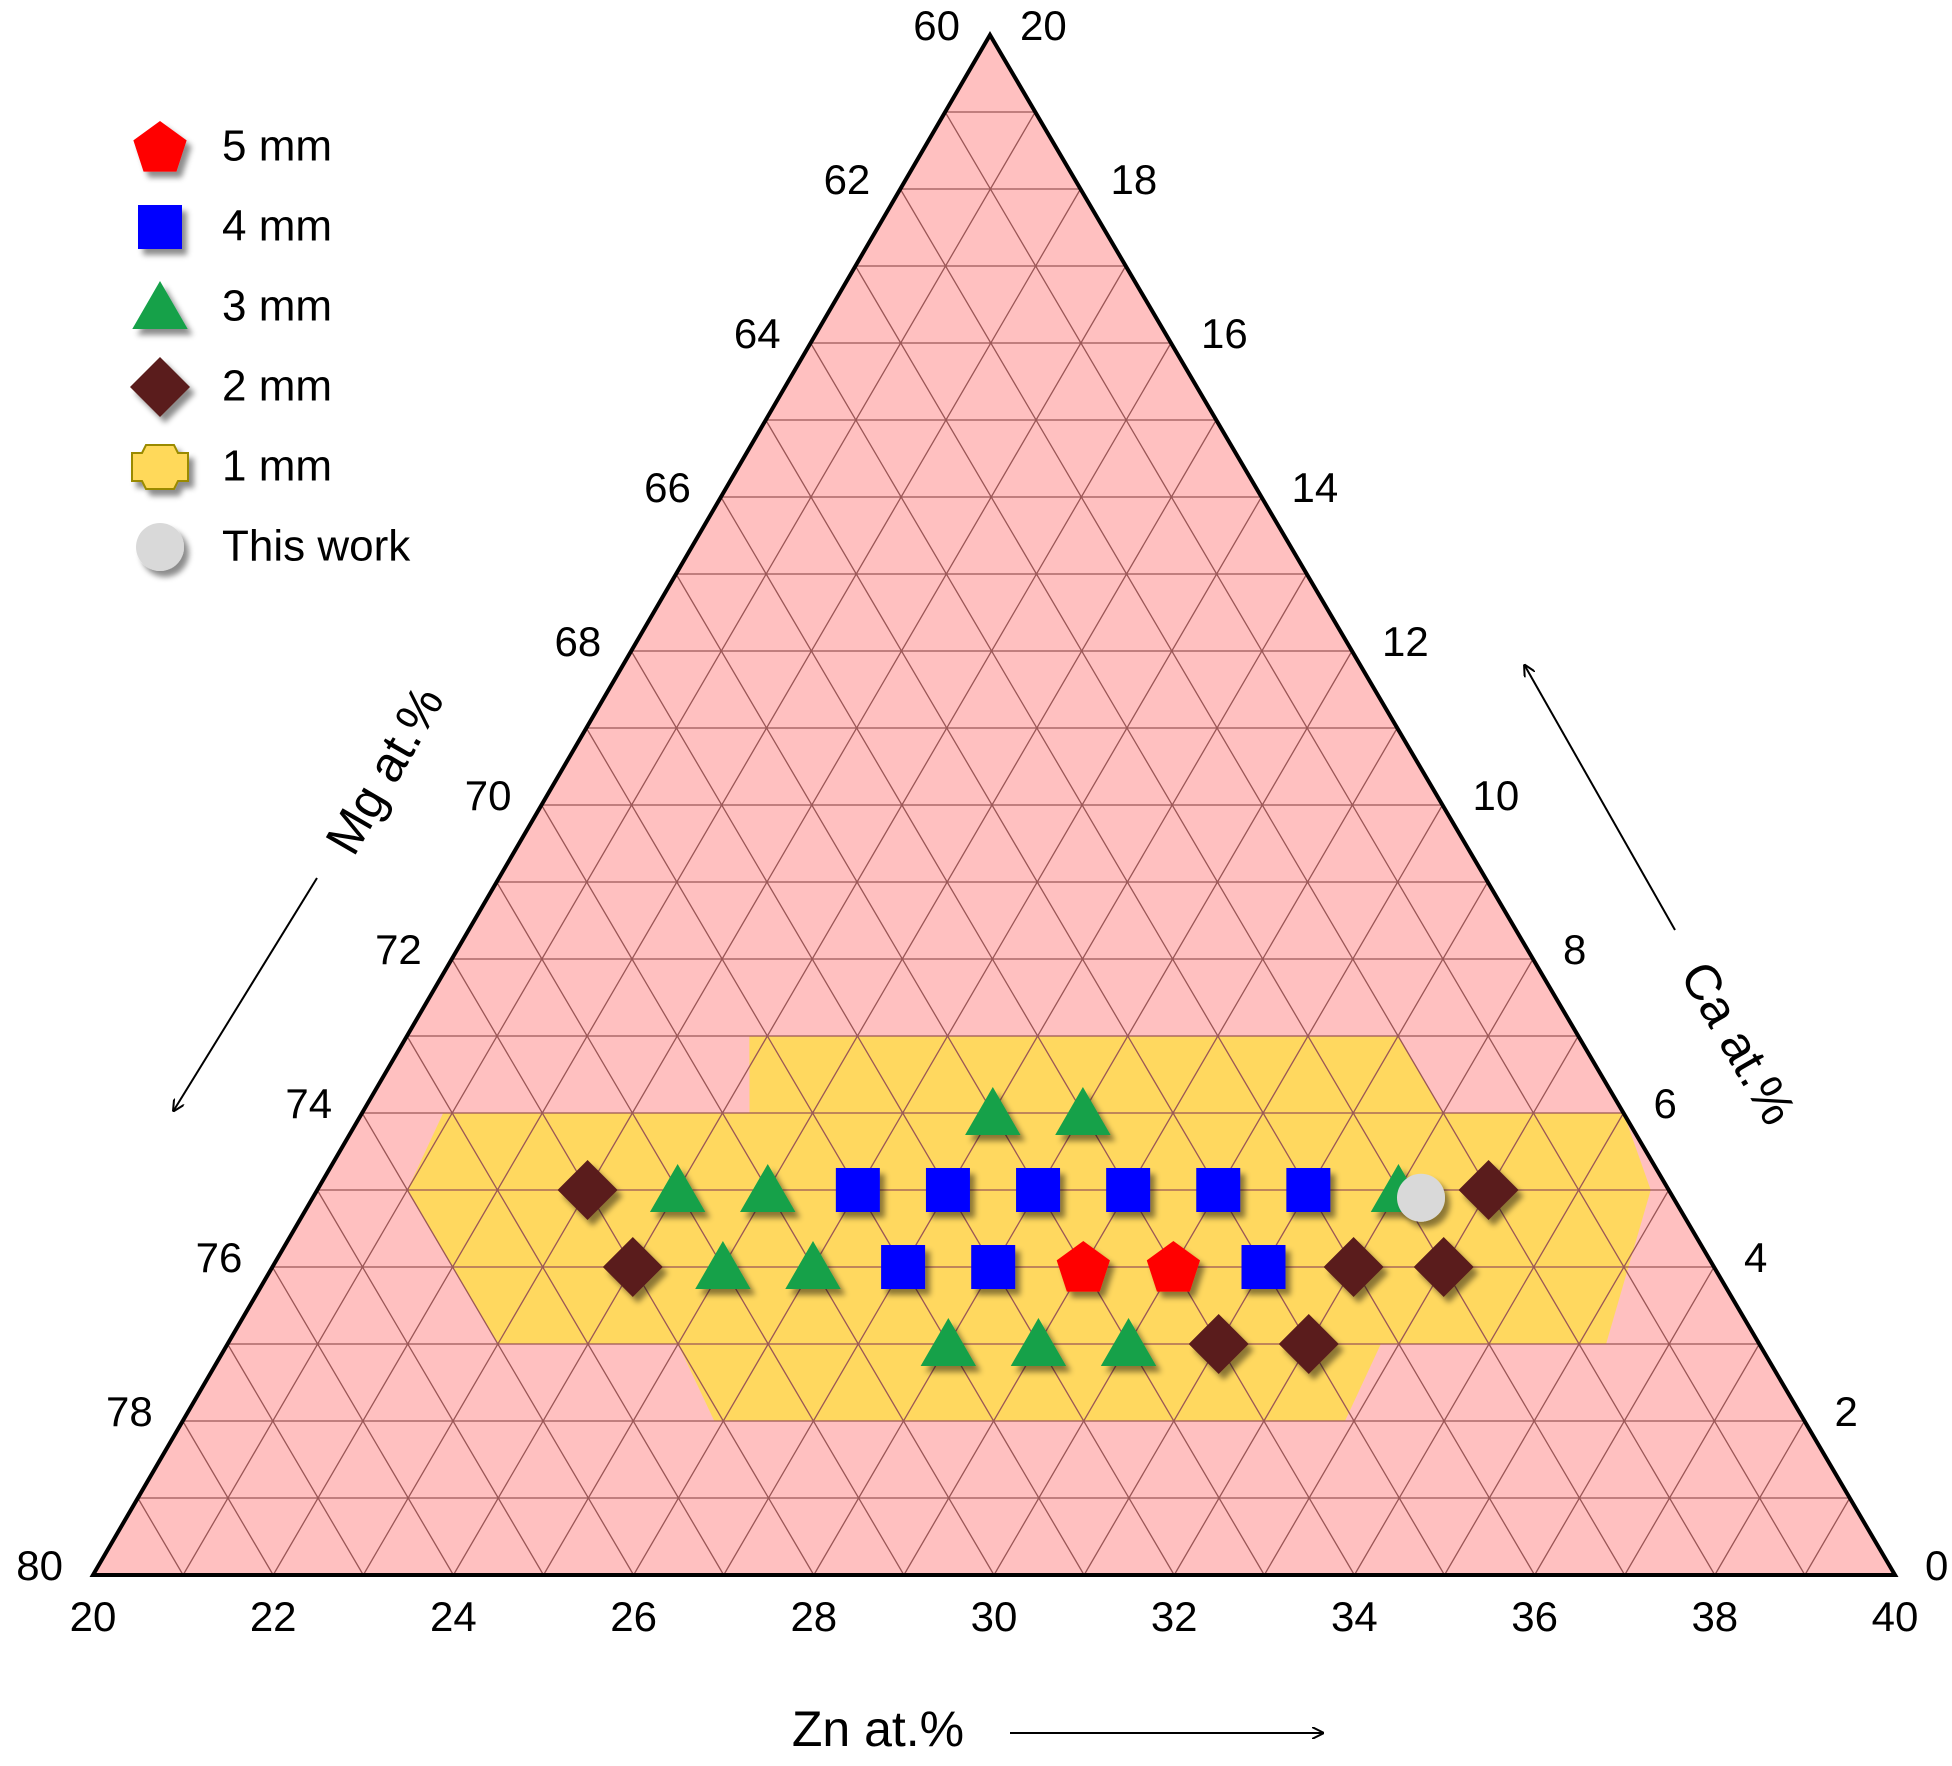 The width and height of the screenshot is (1952, 1766). What do you see at coordinates (633, 1616) in the screenshot?
I see `zn-tick-label: 26` at bounding box center [633, 1616].